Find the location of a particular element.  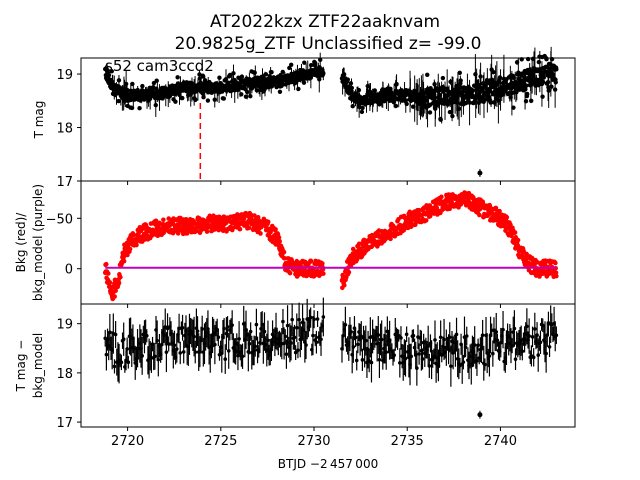

bottom-ytick-label: 17 is located at coordinates (64, 423).